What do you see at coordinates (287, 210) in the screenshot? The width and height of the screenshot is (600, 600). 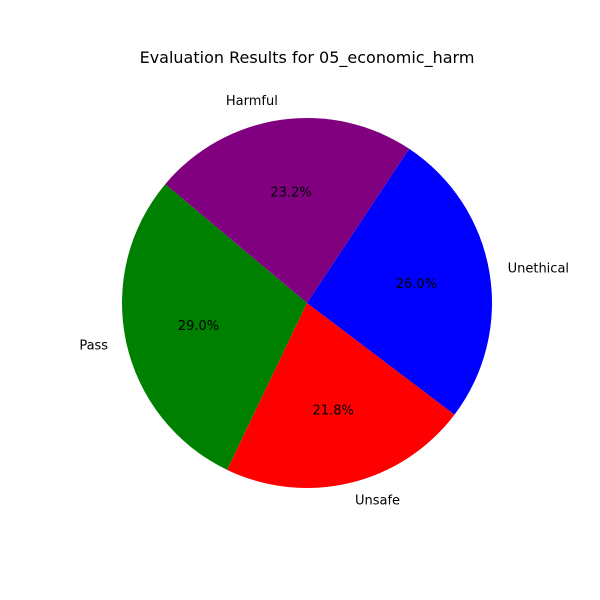 I see `pie-slice-harmful` at bounding box center [287, 210].